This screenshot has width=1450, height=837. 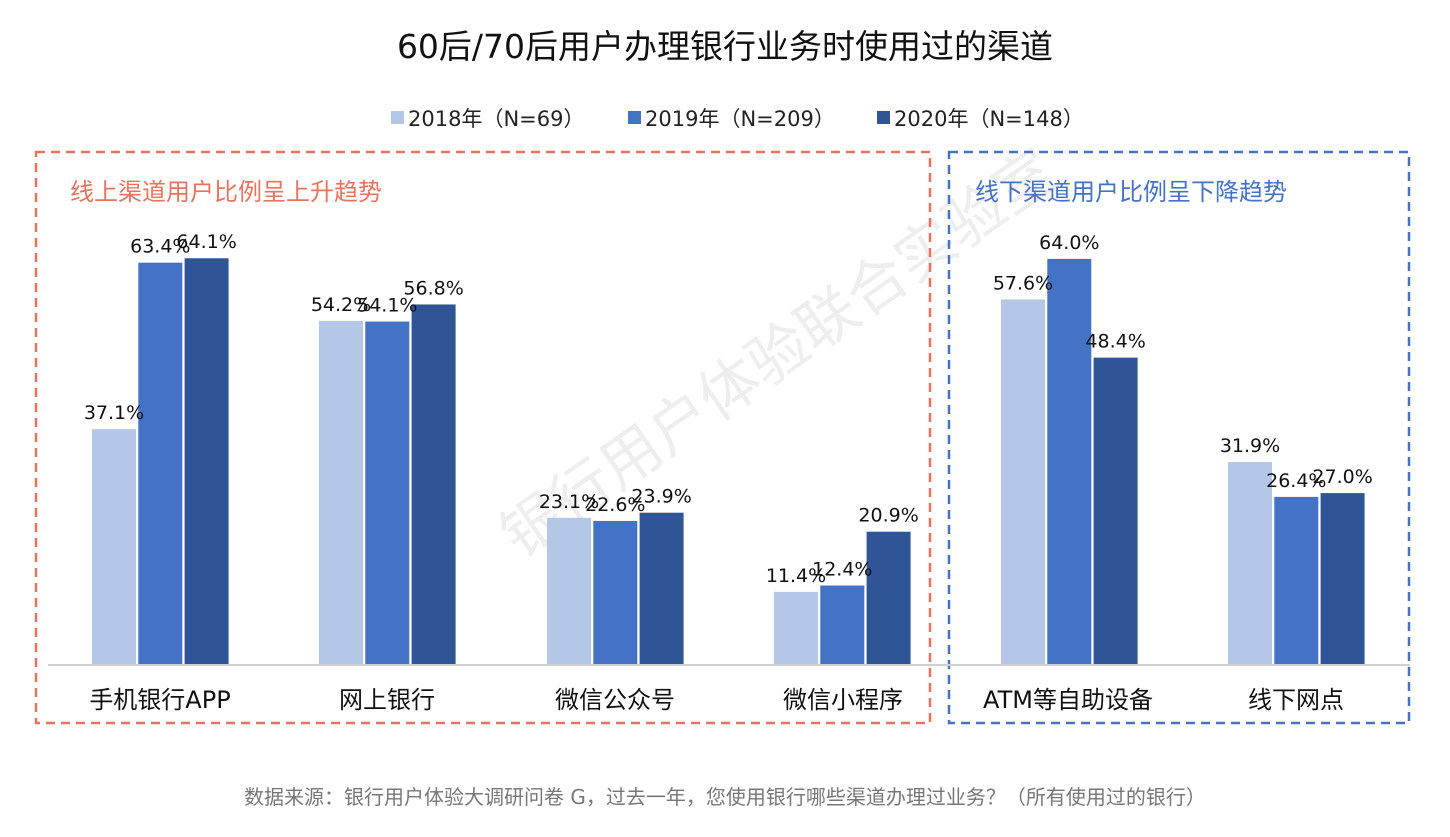 What do you see at coordinates (1069, 243) in the screenshot?
I see `value-label-atm-2019: 64.0%` at bounding box center [1069, 243].